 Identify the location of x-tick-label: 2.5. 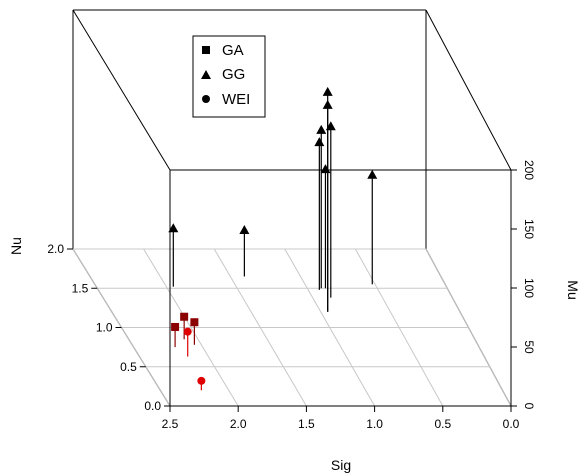
(170, 424).